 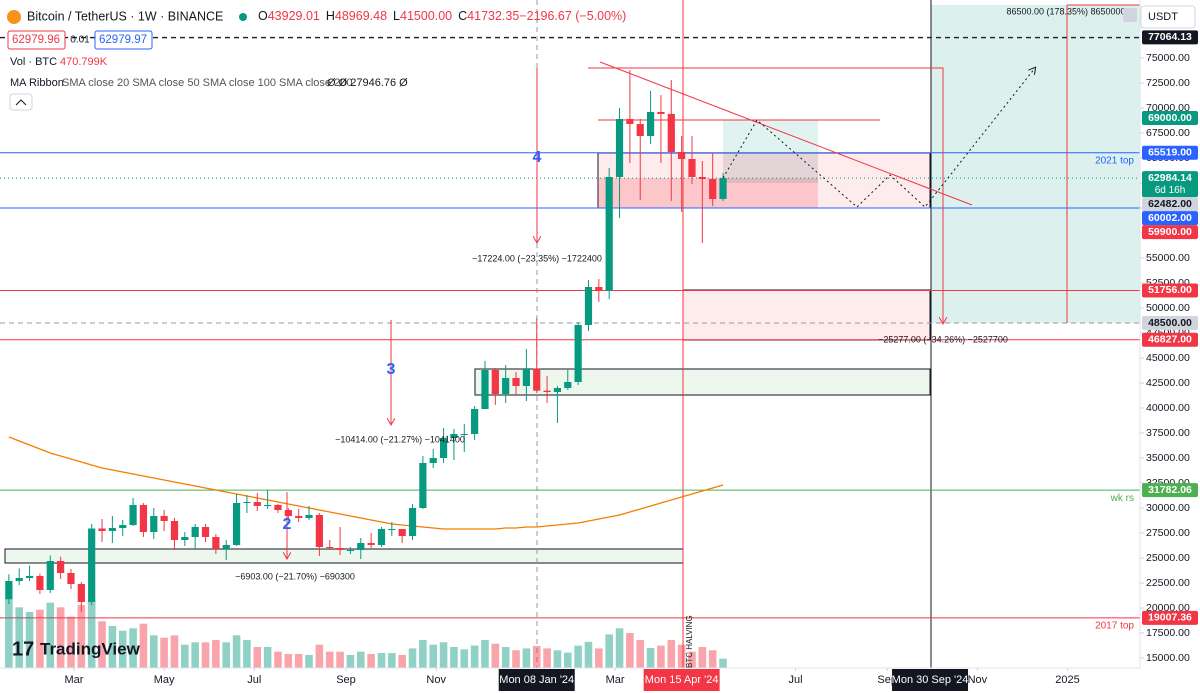 What do you see at coordinates (287, 524) in the screenshot?
I see `wave-label: 2` at bounding box center [287, 524].